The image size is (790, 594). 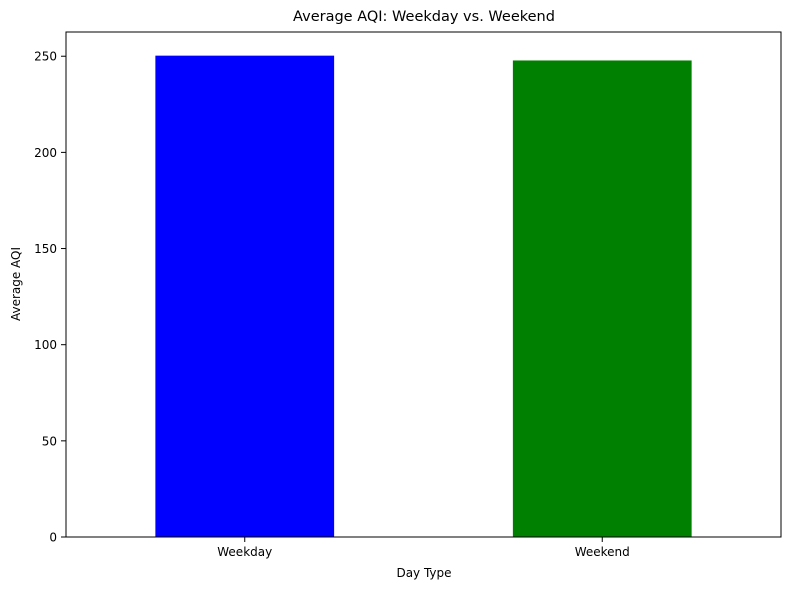 What do you see at coordinates (45, 153) in the screenshot?
I see `y-tick-label: 200` at bounding box center [45, 153].